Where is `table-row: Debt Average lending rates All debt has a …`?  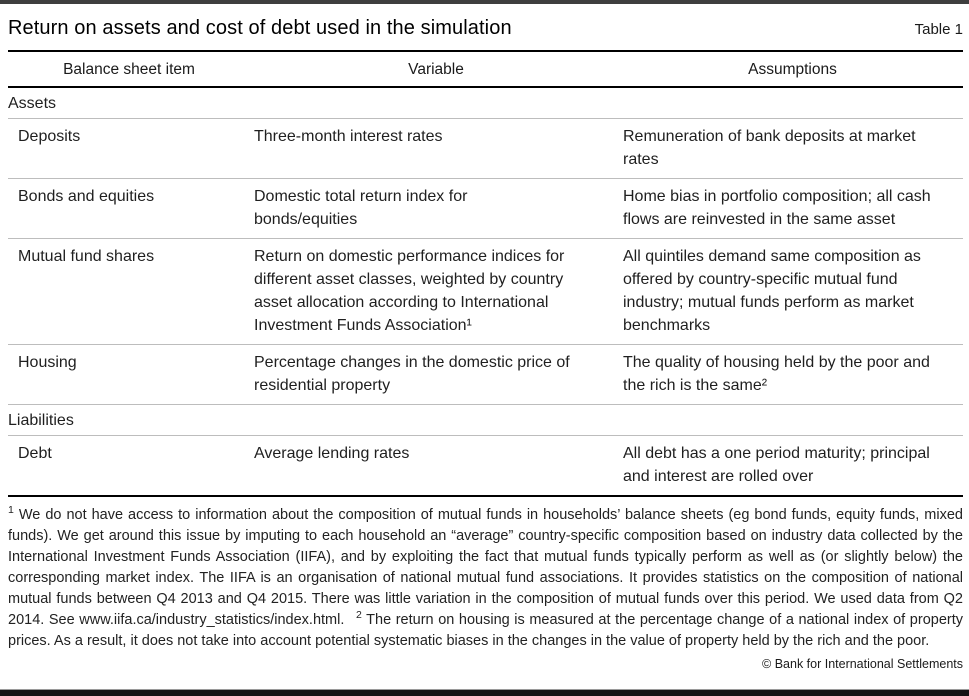 table-row: Debt Average lending rates All debt has a … is located at coordinates (485, 465).